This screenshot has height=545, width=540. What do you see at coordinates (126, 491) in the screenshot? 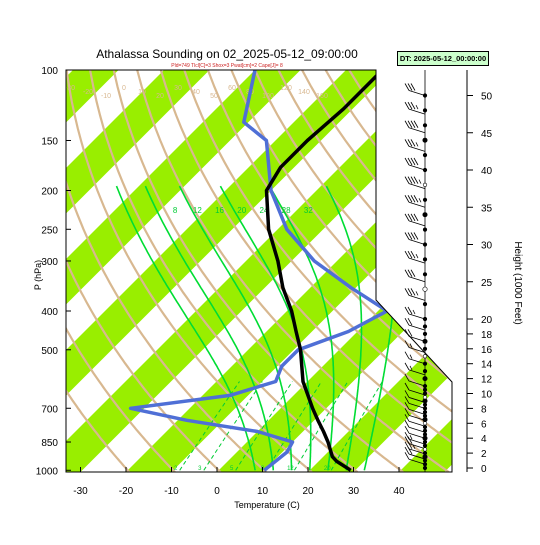
I see `temp-tick-label: -20` at bounding box center [126, 491].